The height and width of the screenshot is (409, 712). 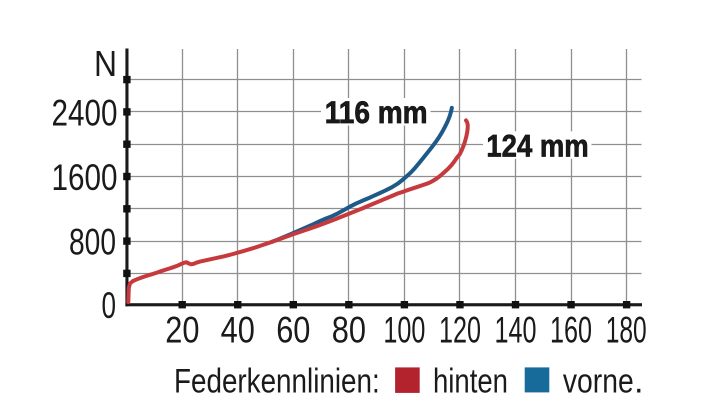 What do you see at coordinates (85, 177) in the screenshot?
I see `svg-text: 1600` at bounding box center [85, 177].